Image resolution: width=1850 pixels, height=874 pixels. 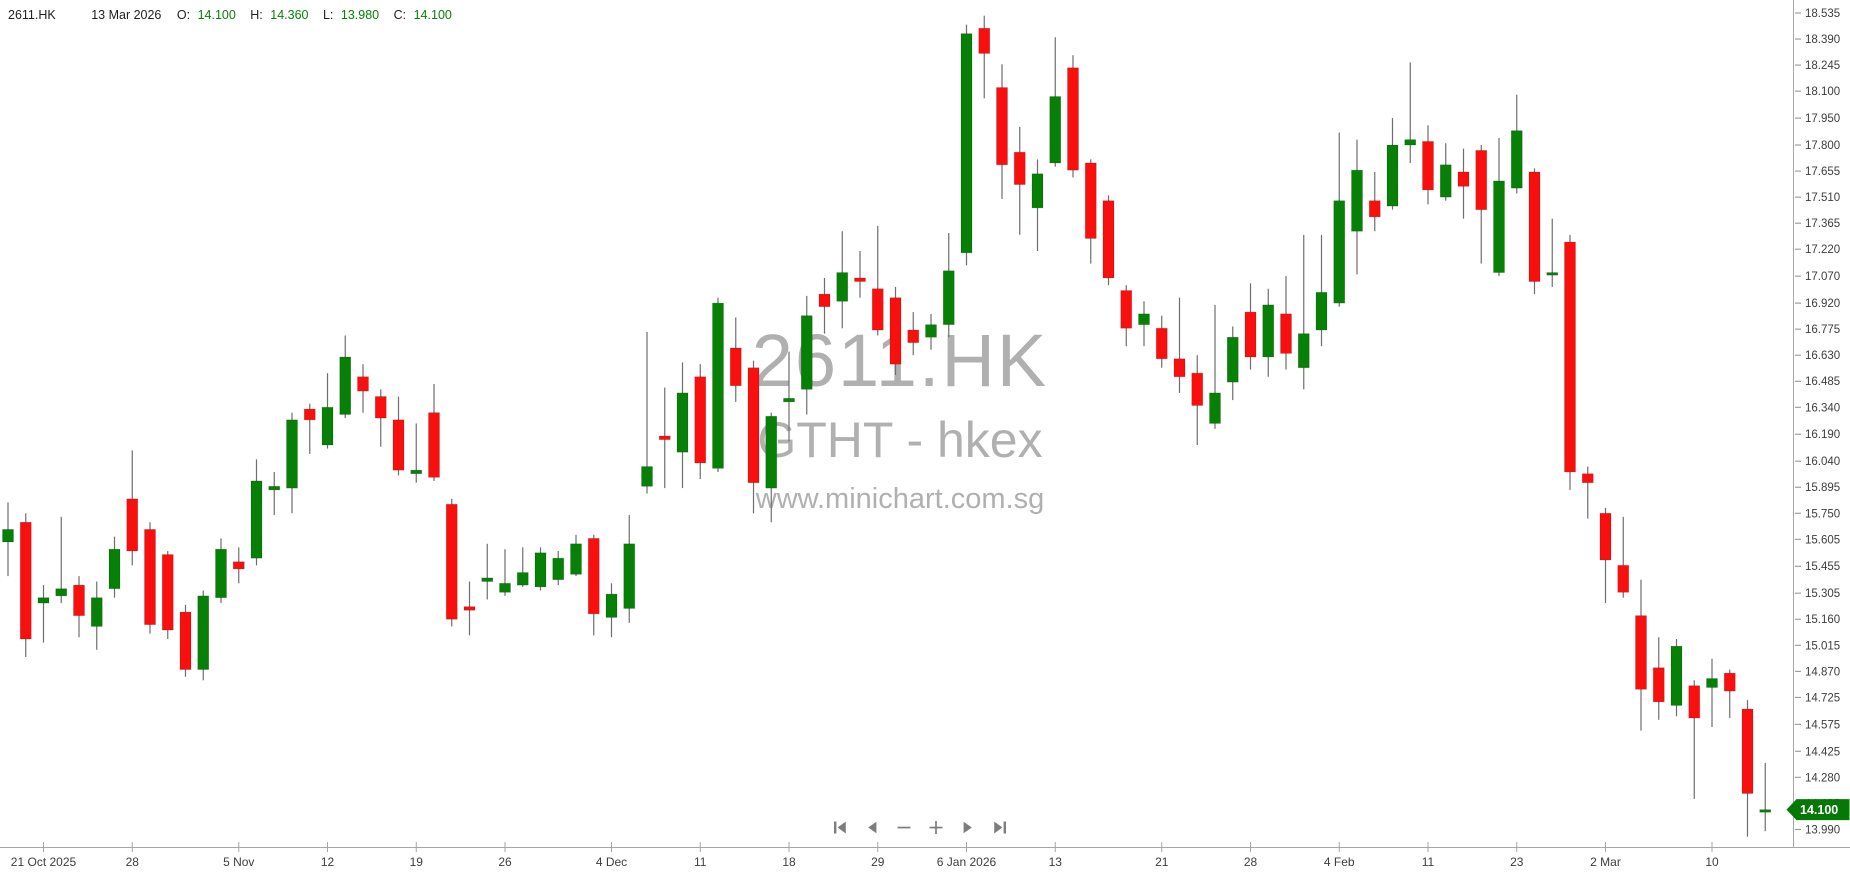 What do you see at coordinates (1822, 66) in the screenshot?
I see `price-axis-label: 18.245` at bounding box center [1822, 66].